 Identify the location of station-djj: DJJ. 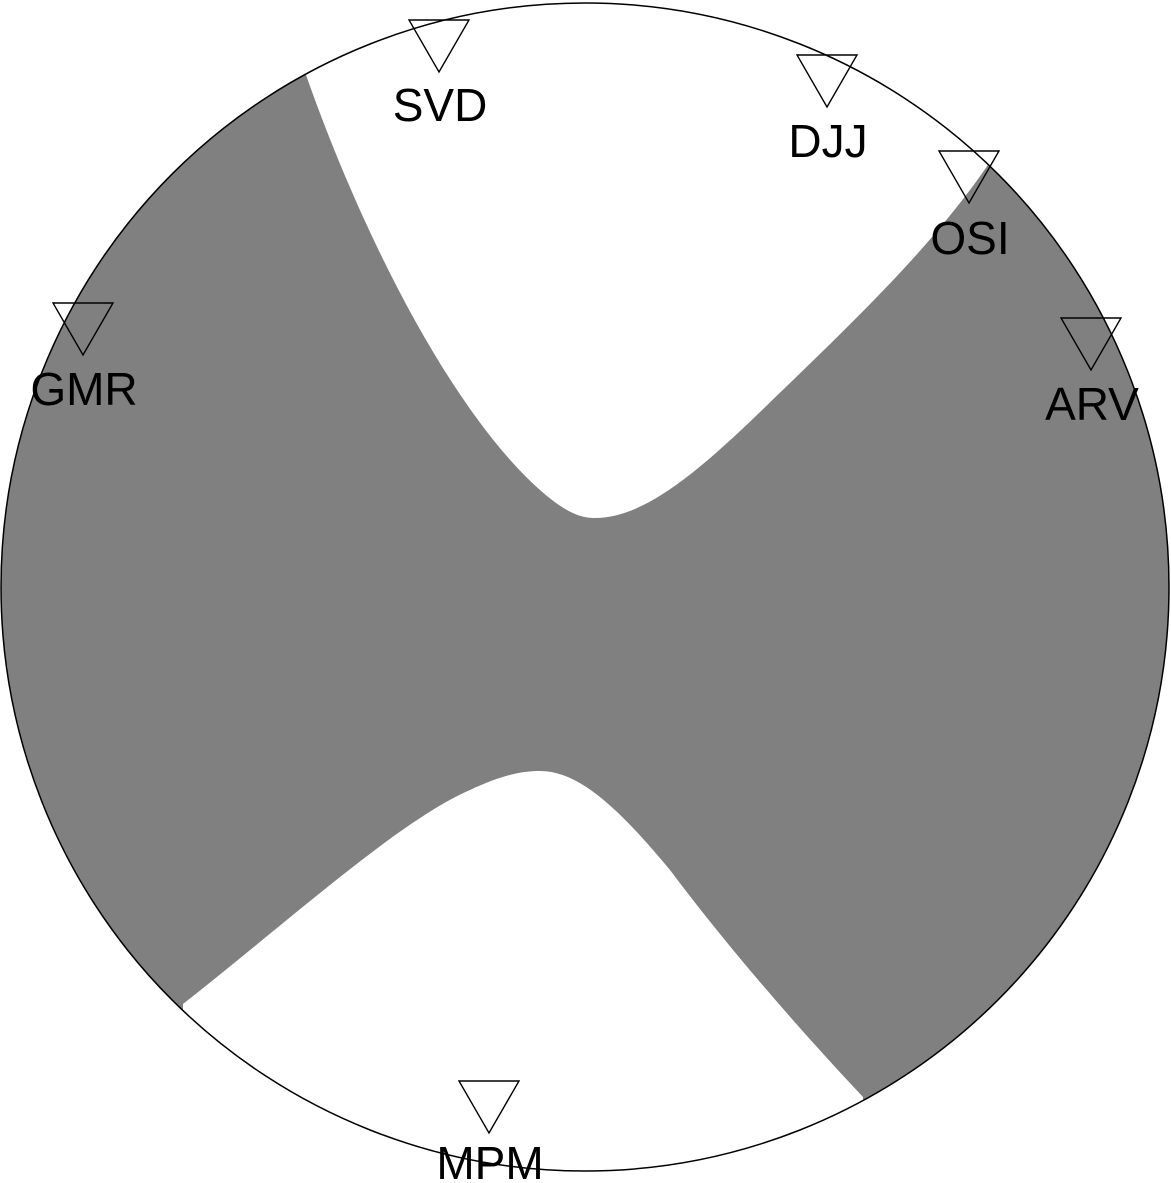
(828, 110).